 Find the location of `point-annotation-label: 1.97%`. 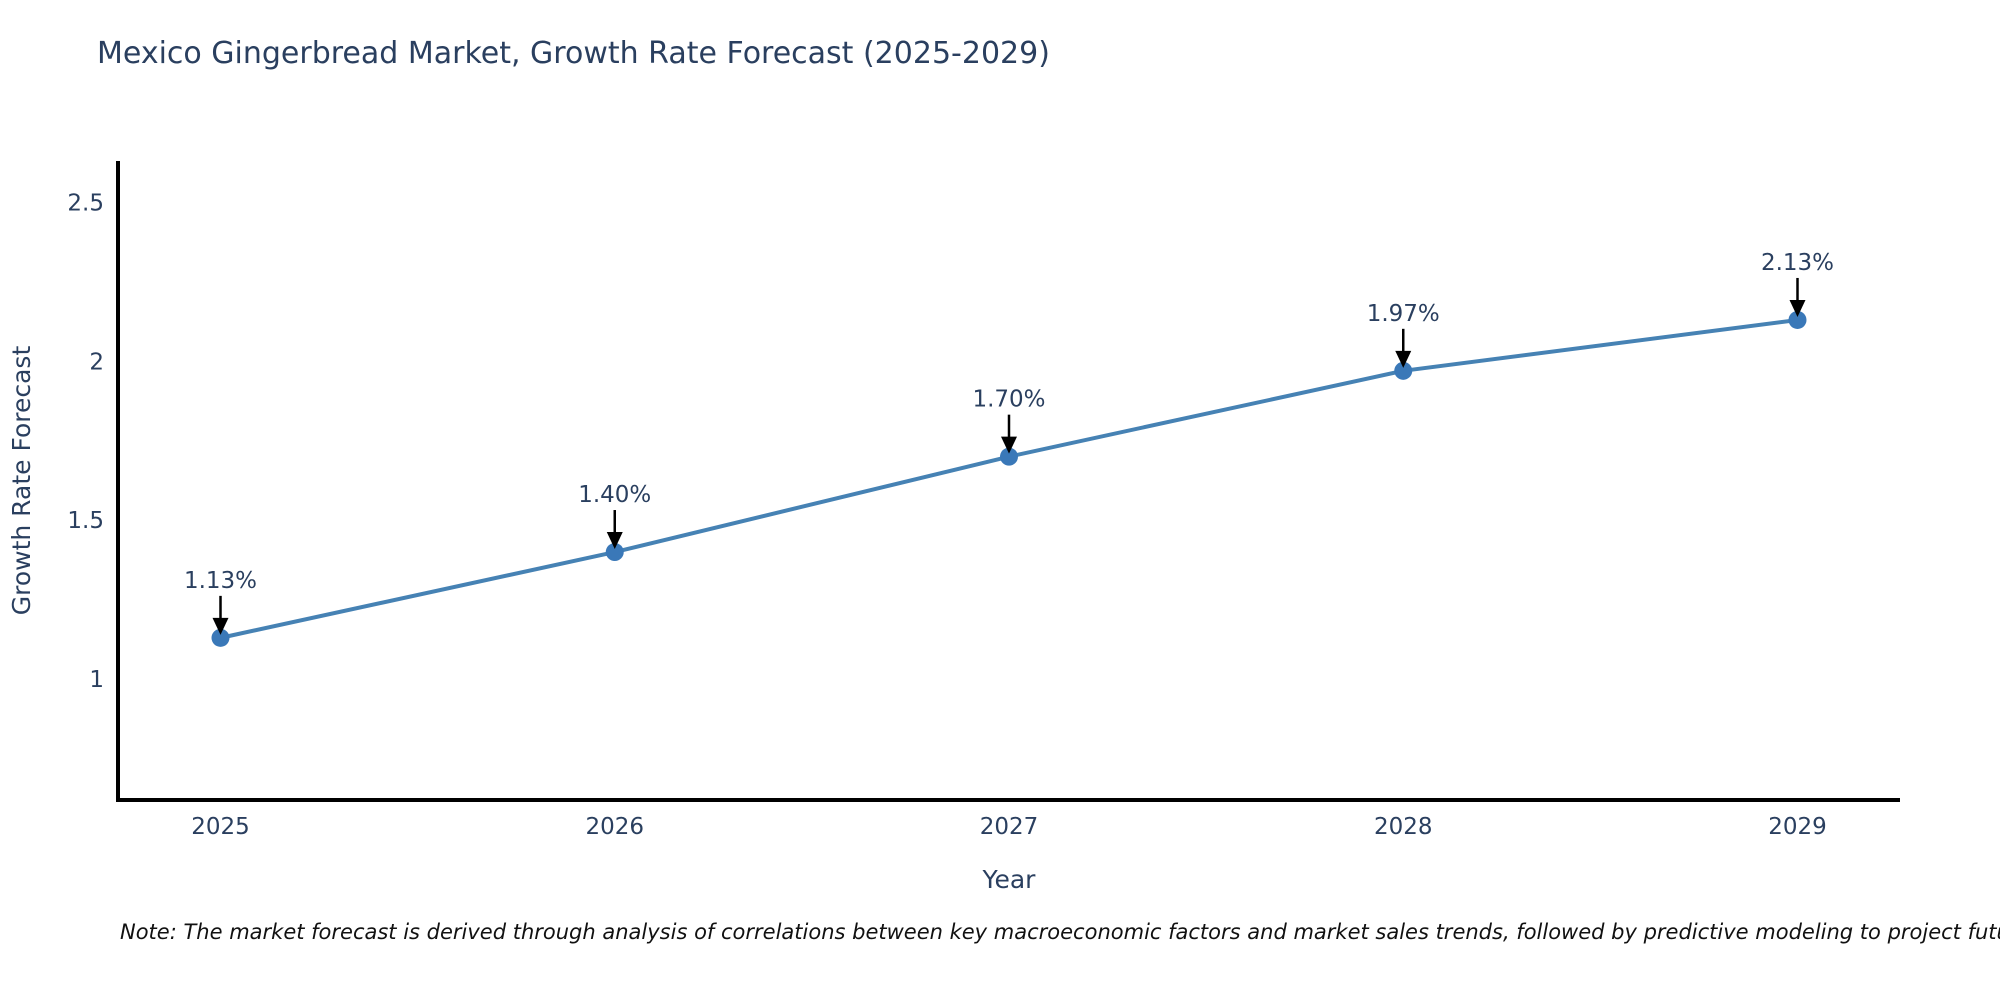

point-annotation-label: 1.97% is located at coordinates (1403, 314).